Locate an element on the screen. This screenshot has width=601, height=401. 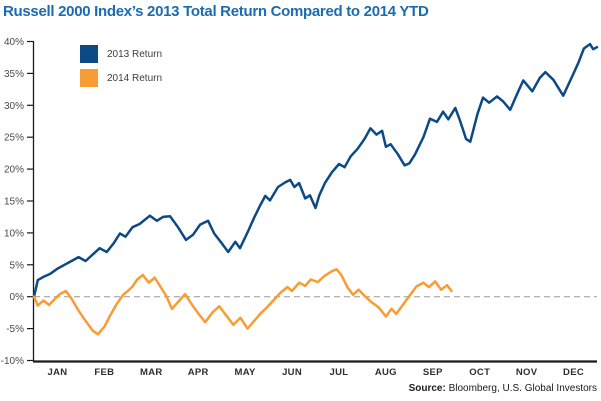
chart-legend: 2013 Return 2014 Return is located at coordinates (121, 69).